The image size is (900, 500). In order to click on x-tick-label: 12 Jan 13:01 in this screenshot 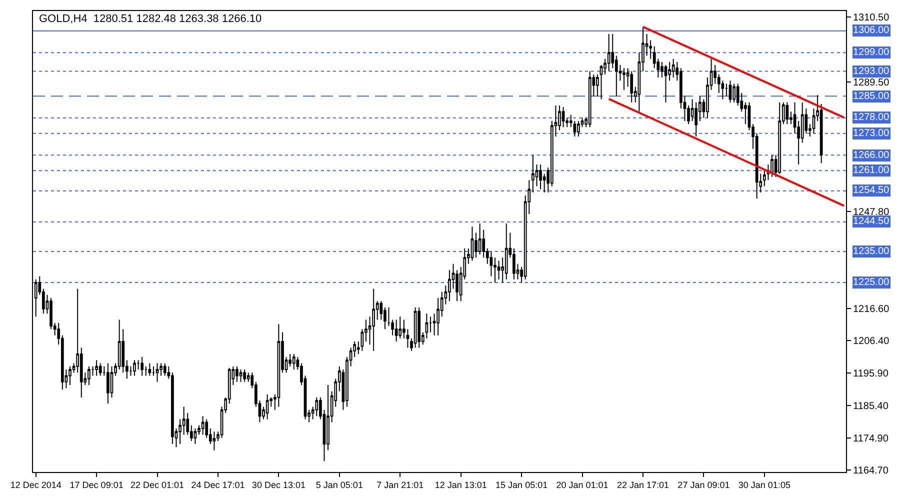, I will do `click(460, 485)`.